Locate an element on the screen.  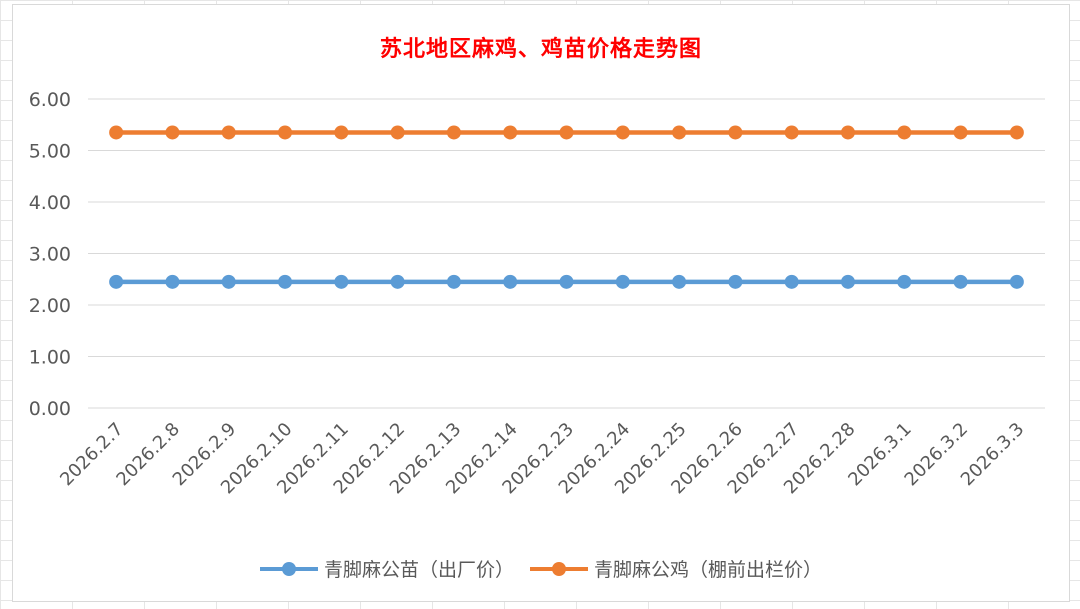
y-tick-label: 5.00 is located at coordinates (50, 152).